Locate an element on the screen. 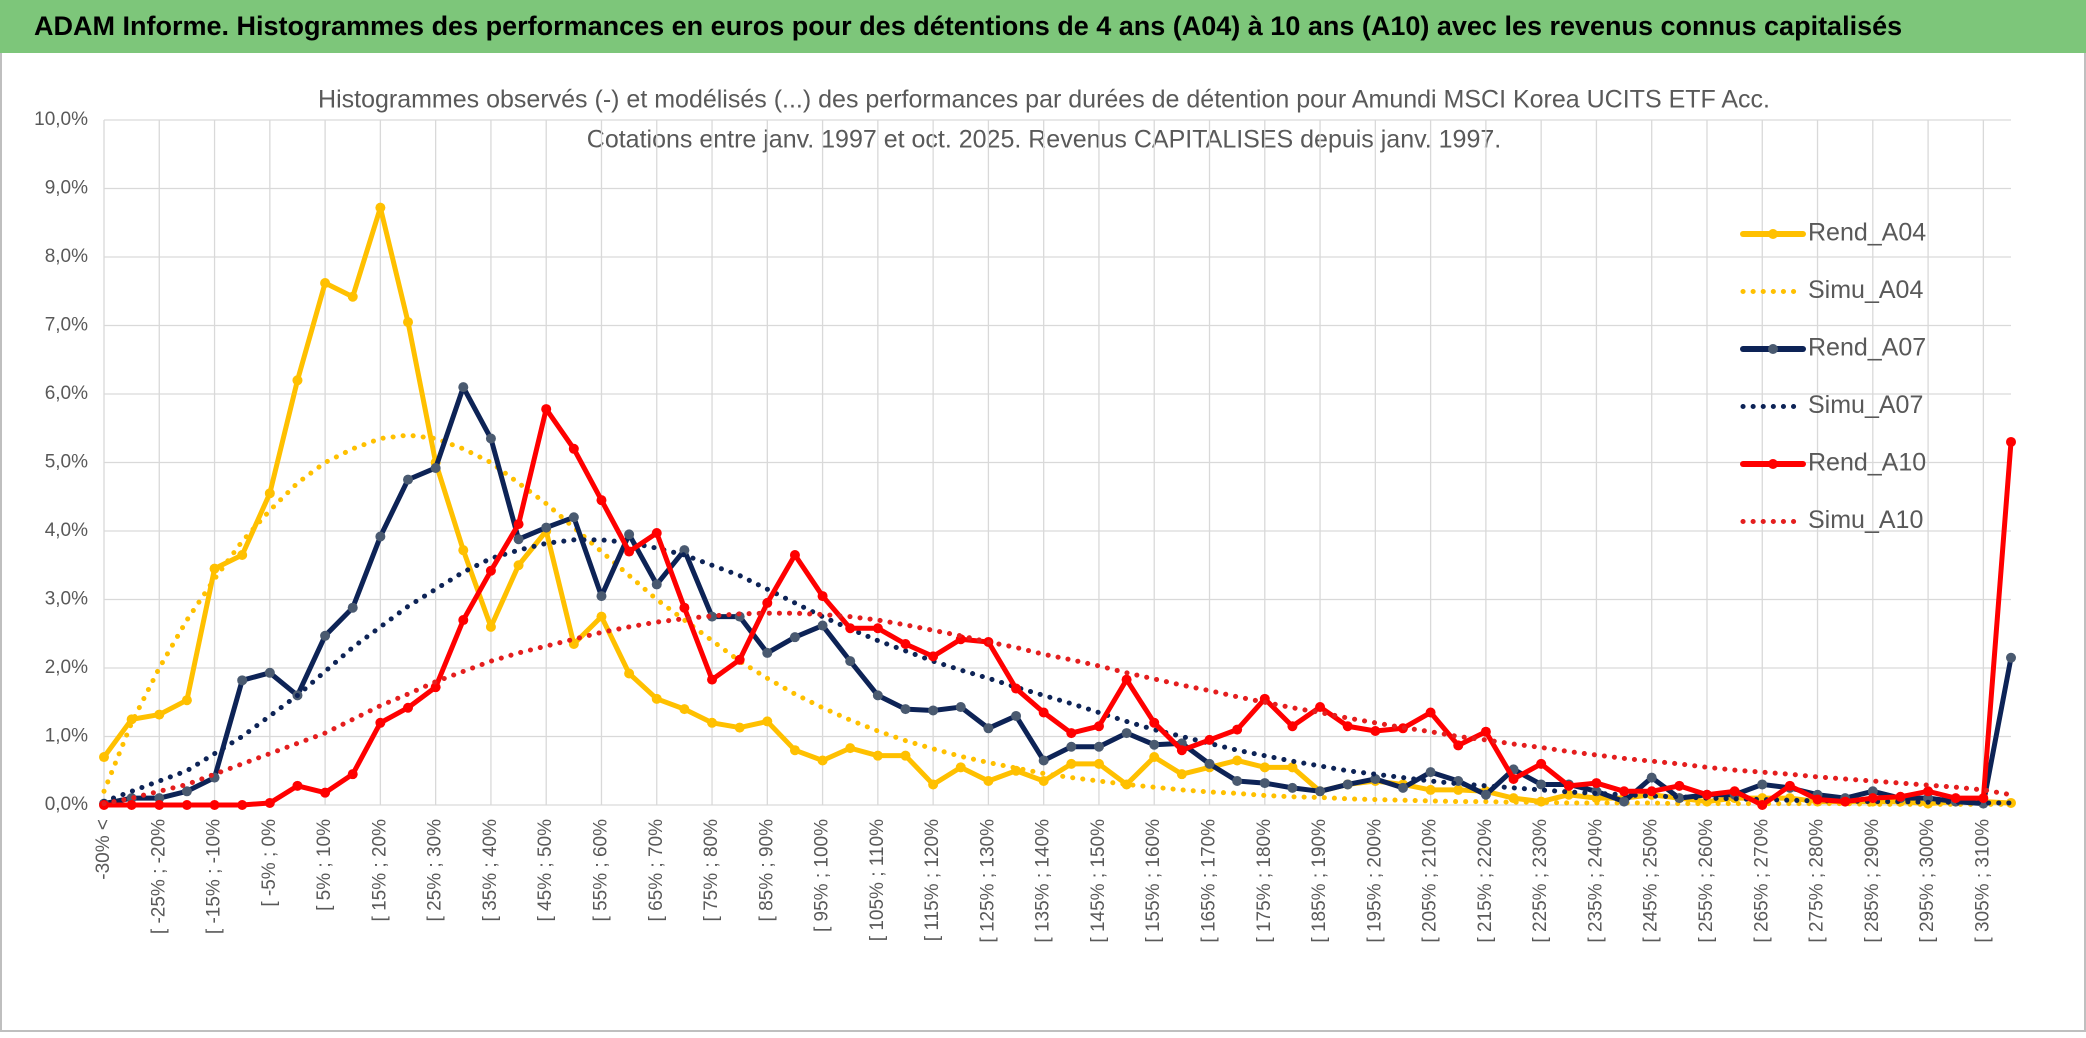 This screenshot has width=2086, height=1038. x-tick-label: [ 155% ; 160% is located at coordinates (1153, 881).